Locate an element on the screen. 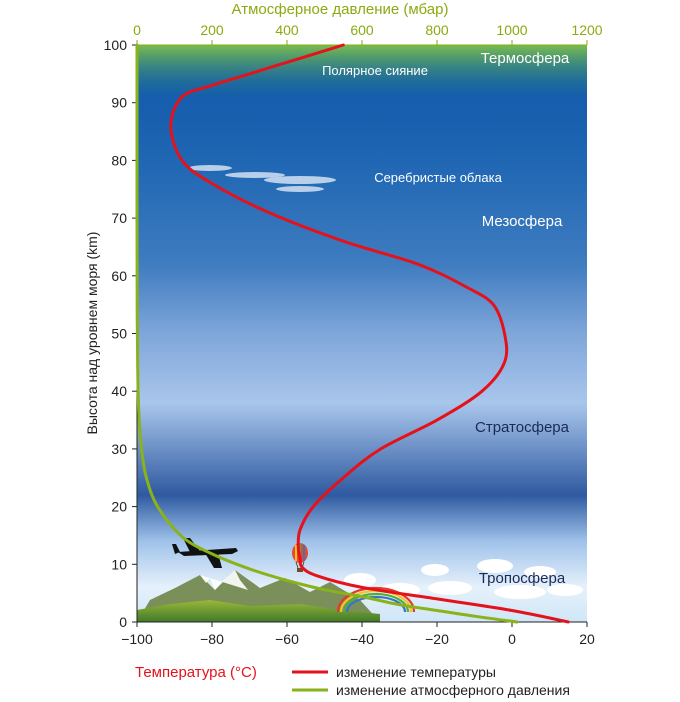  x-tick-label: −60 is located at coordinates (287, 639).